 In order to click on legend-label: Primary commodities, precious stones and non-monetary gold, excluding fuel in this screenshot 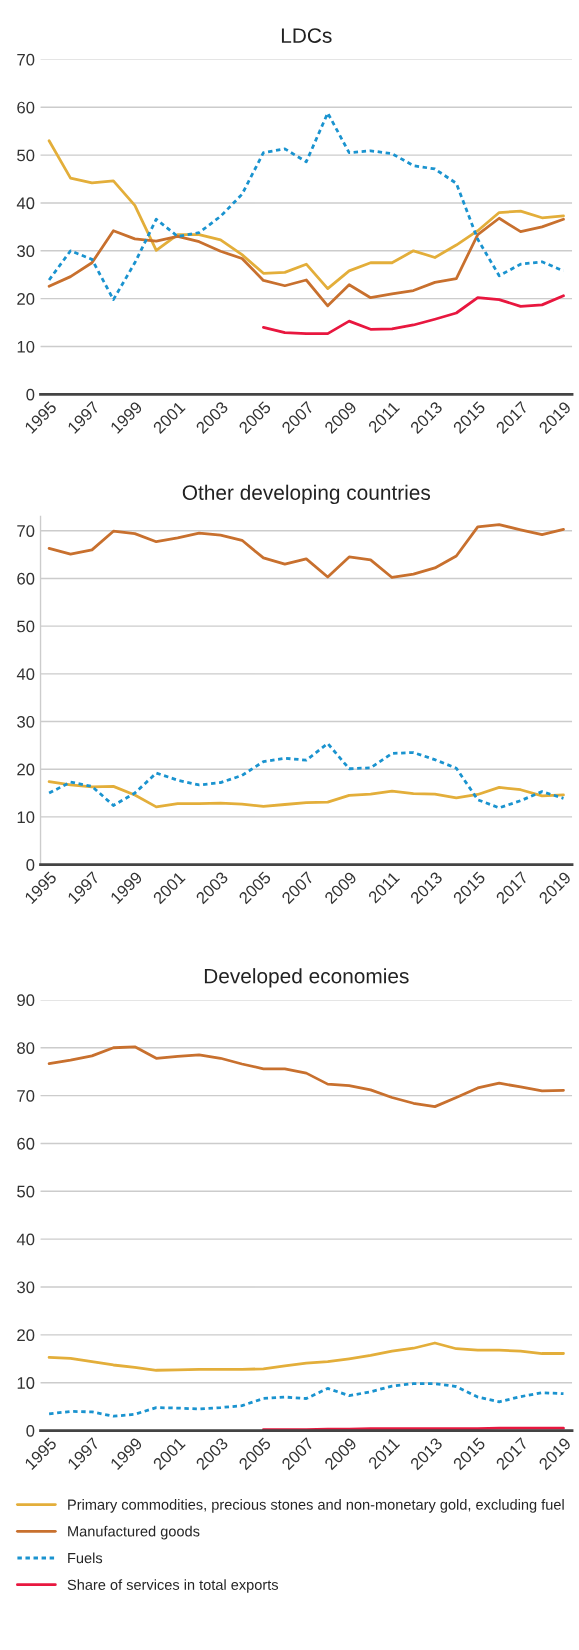, I will do `click(316, 1506)`.